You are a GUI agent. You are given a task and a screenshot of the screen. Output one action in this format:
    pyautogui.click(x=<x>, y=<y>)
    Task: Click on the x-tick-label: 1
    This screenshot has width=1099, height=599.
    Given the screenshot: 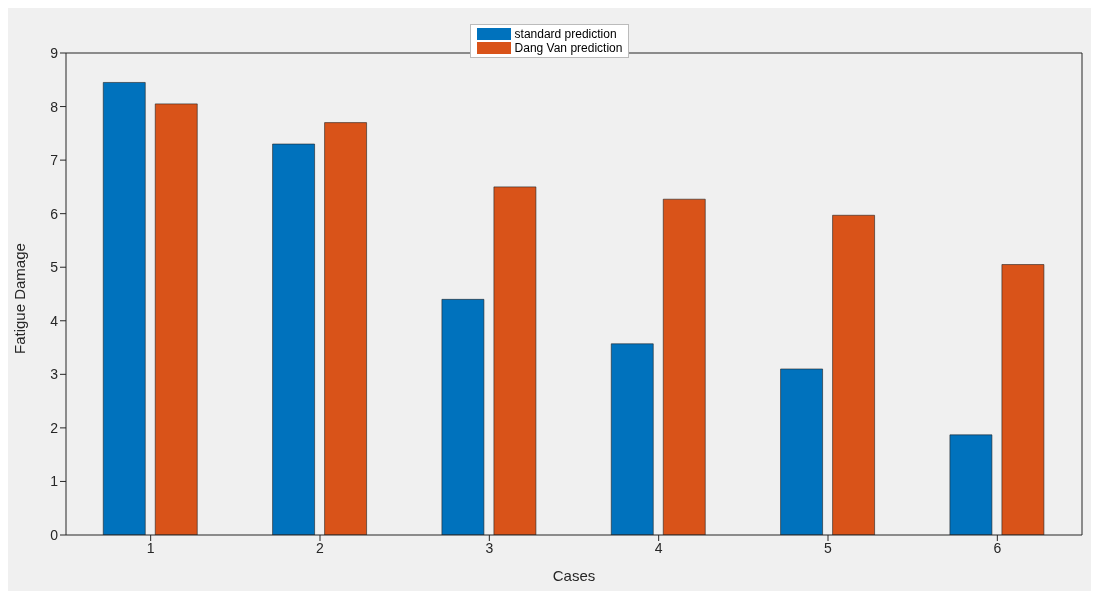 What is the action you would take?
    pyautogui.click(x=150, y=547)
    